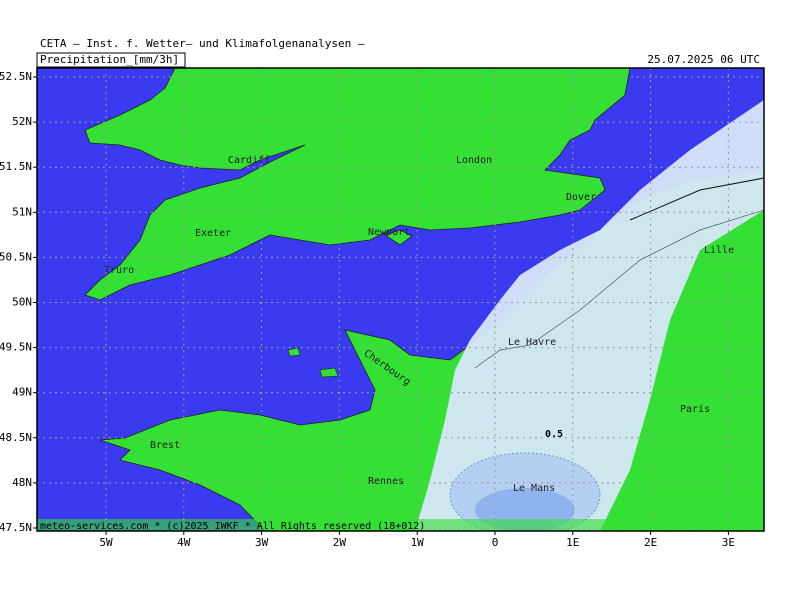  What do you see at coordinates (16, 347) in the screenshot?
I see `lat-label: 49.5N` at bounding box center [16, 347].